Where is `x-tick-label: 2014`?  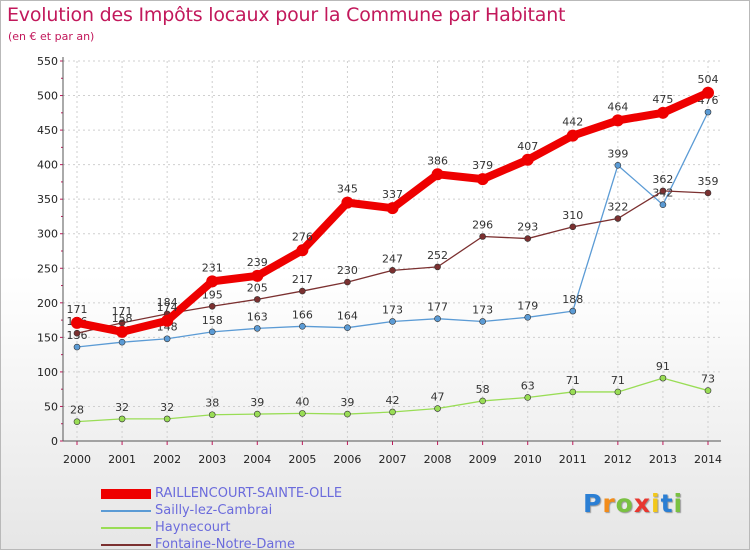
x-tick-label: 2014 is located at coordinates (708, 459).